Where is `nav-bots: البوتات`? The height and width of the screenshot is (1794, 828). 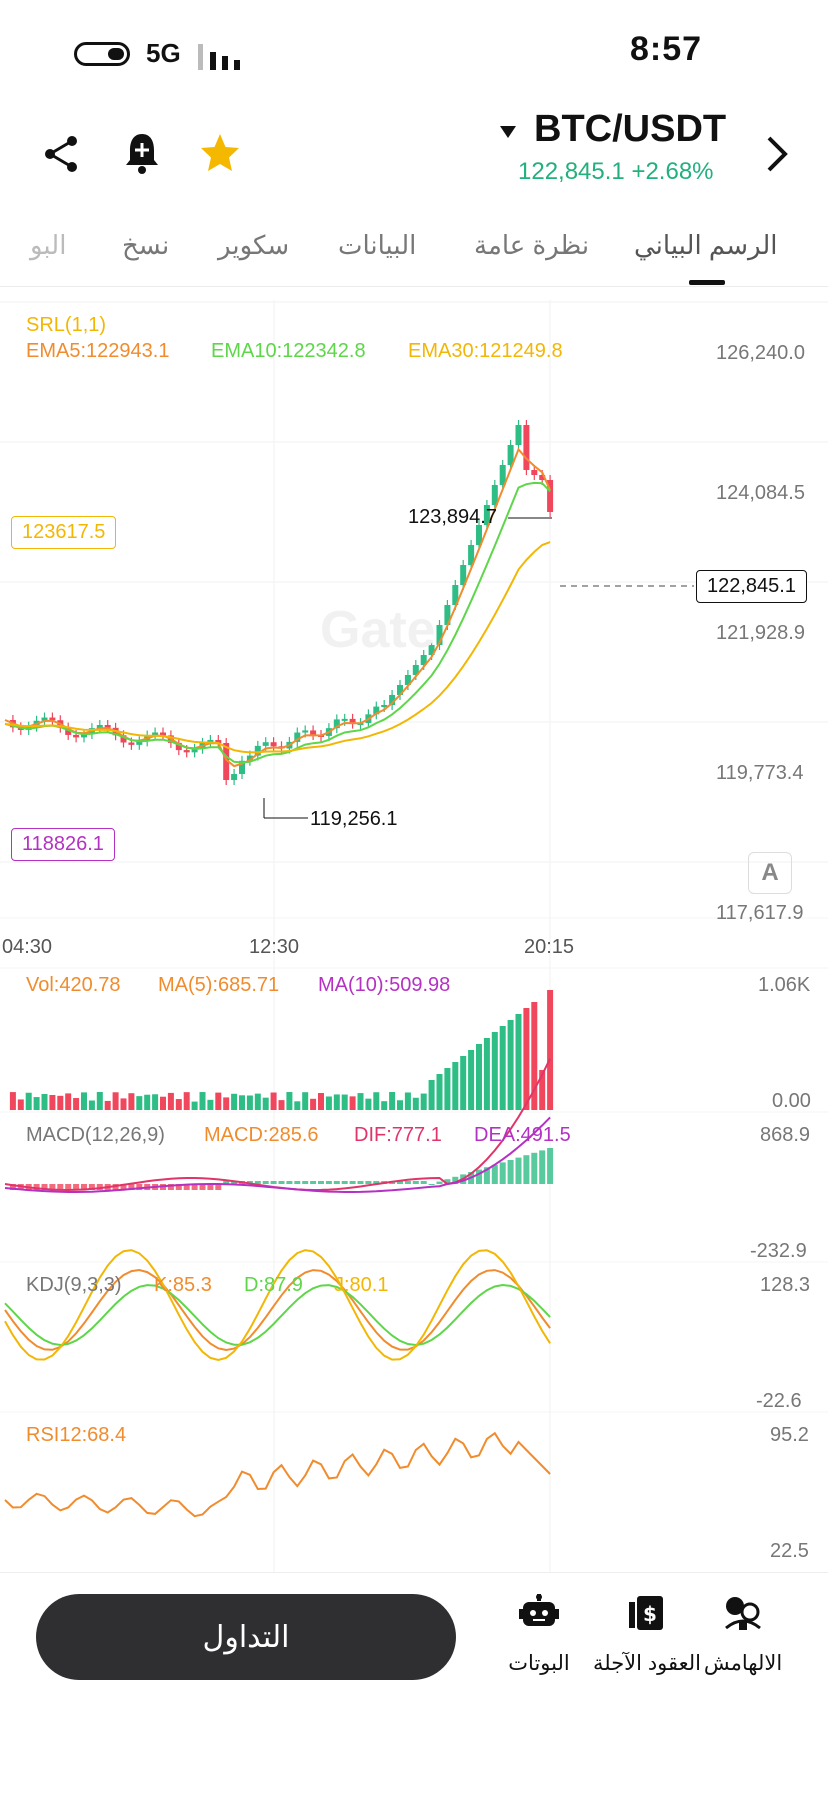 nav-bots: البوتات is located at coordinates (539, 1635).